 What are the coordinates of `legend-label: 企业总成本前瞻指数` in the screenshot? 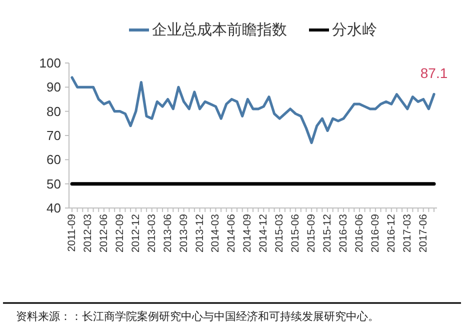 It's located at (219, 30).